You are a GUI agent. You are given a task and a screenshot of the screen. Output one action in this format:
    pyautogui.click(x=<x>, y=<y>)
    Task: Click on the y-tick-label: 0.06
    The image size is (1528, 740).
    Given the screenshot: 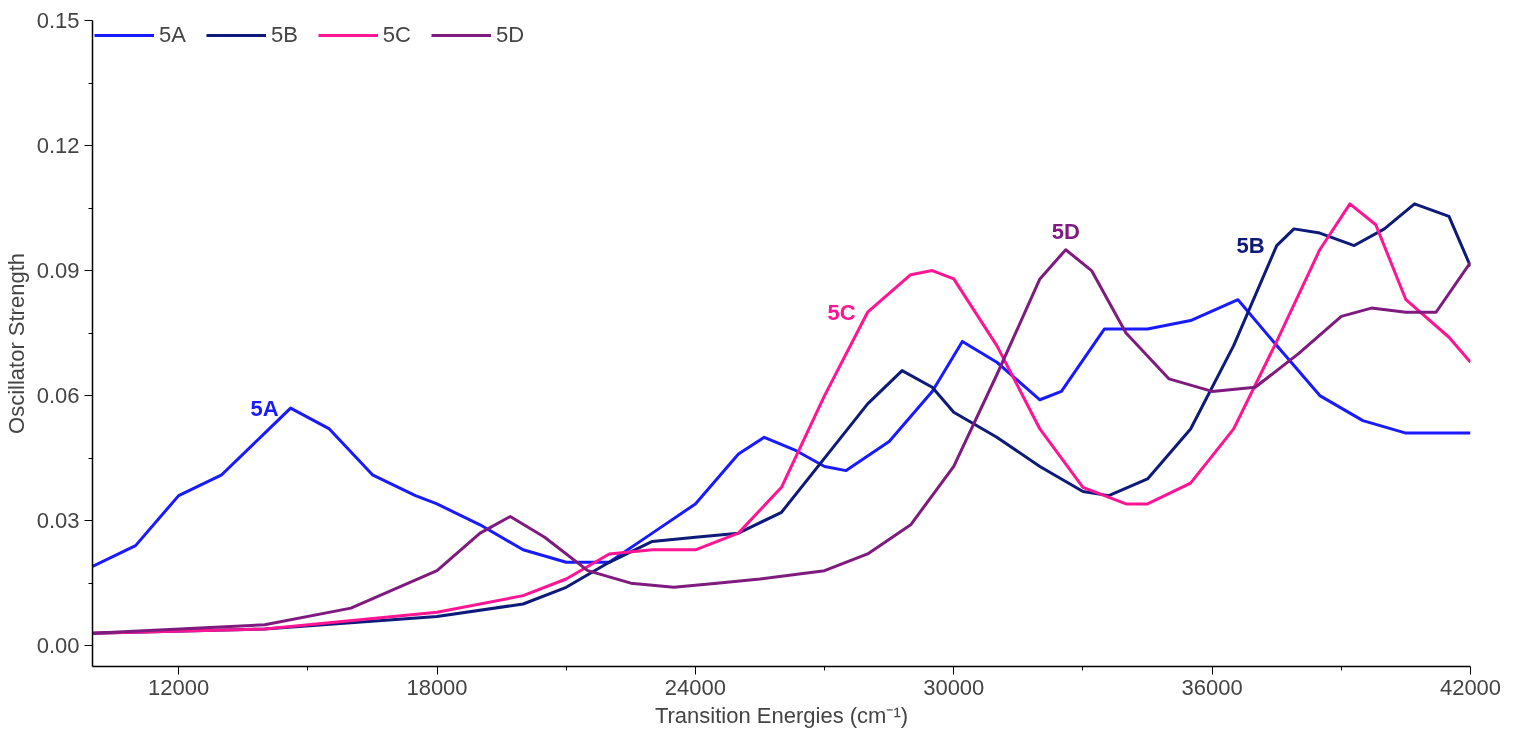 What is the action you would take?
    pyautogui.click(x=58, y=396)
    